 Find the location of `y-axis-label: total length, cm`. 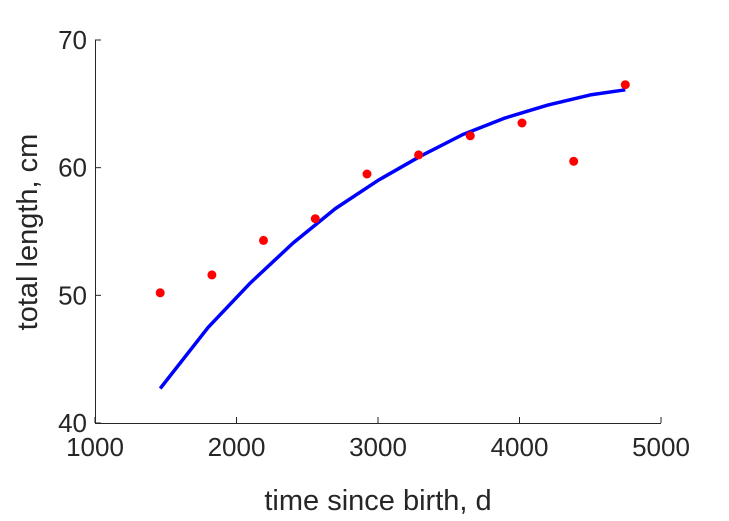

y-axis-label: total length, cm is located at coordinates (28, 232).